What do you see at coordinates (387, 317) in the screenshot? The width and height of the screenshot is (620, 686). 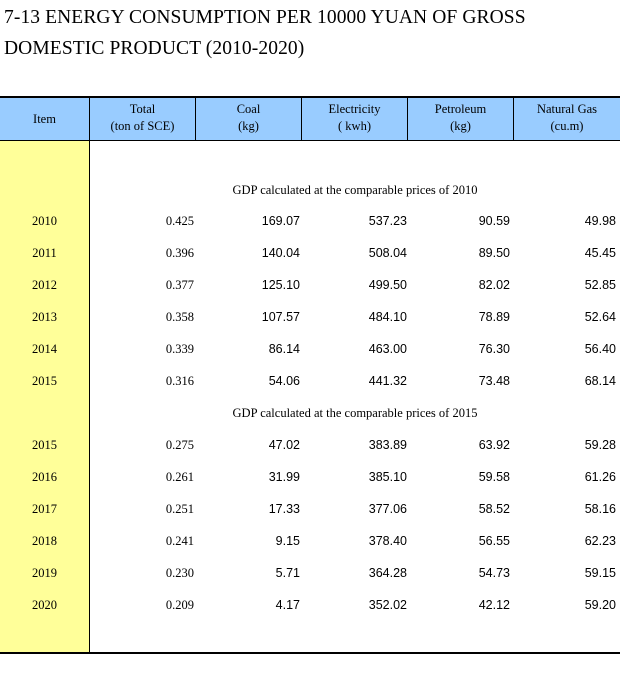 I see `electricity-cell: 484.10` at bounding box center [387, 317].